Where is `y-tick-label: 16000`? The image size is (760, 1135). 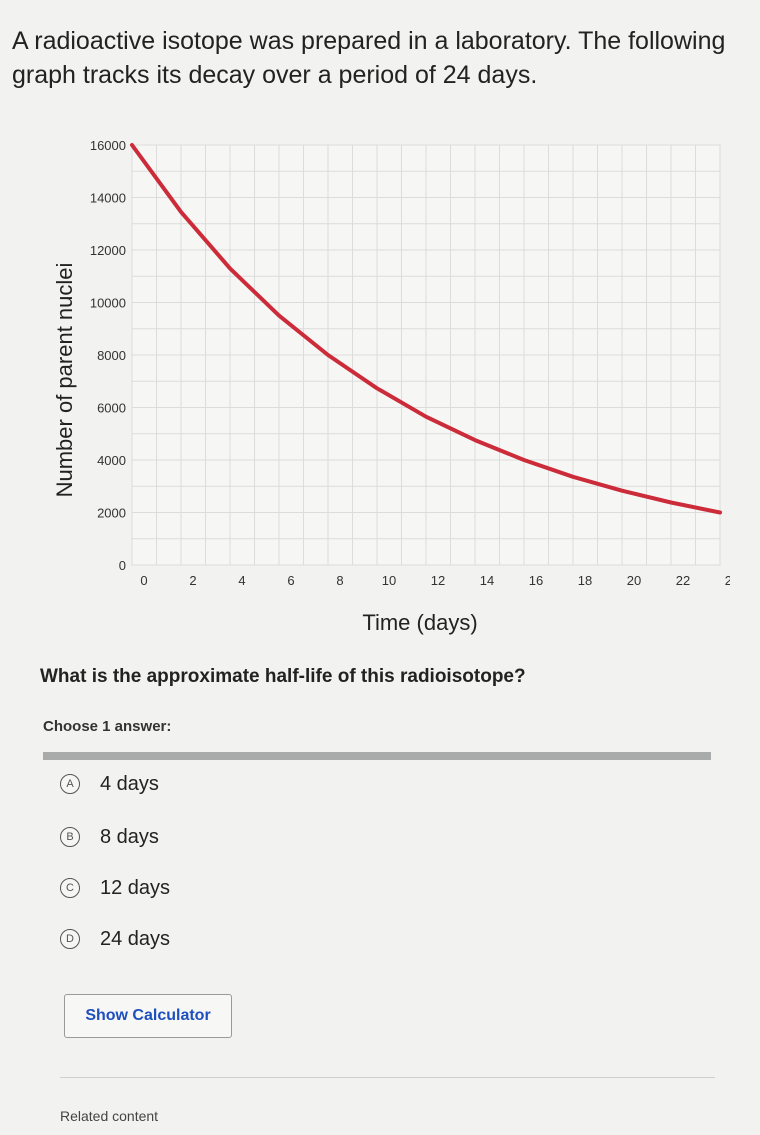
y-tick-label: 16000 is located at coordinates (108, 145).